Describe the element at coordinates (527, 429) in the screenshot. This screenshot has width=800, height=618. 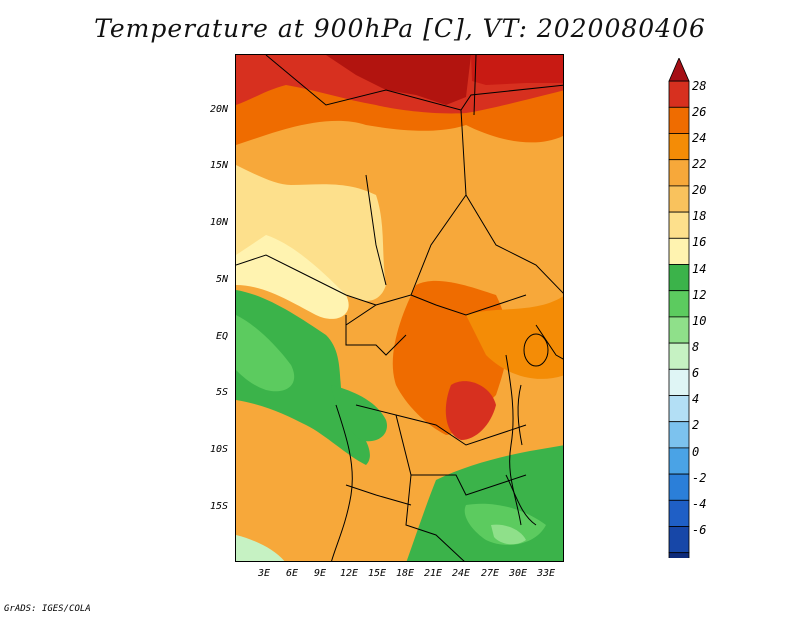
I see `lake-outlines` at that location.